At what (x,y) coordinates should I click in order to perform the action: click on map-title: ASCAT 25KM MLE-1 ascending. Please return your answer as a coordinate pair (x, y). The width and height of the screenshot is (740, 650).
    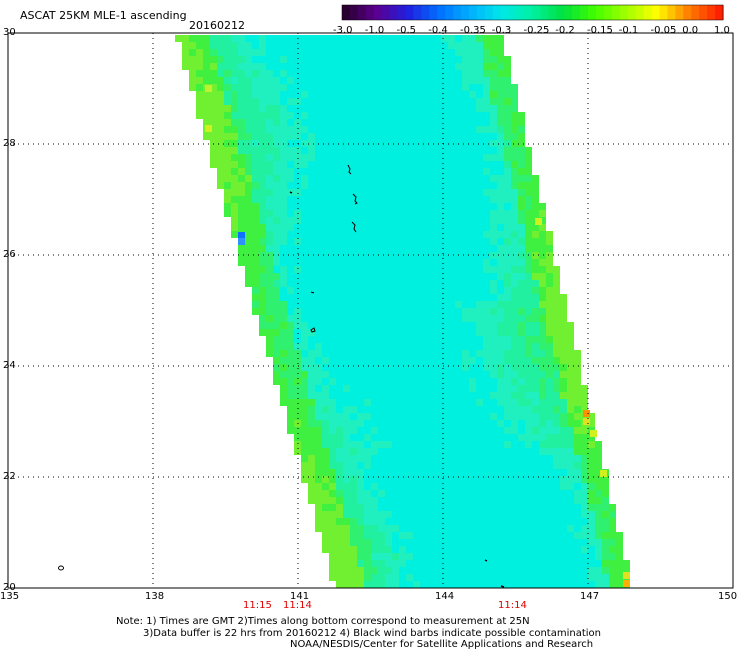
    Looking at the image, I should click on (103, 15).